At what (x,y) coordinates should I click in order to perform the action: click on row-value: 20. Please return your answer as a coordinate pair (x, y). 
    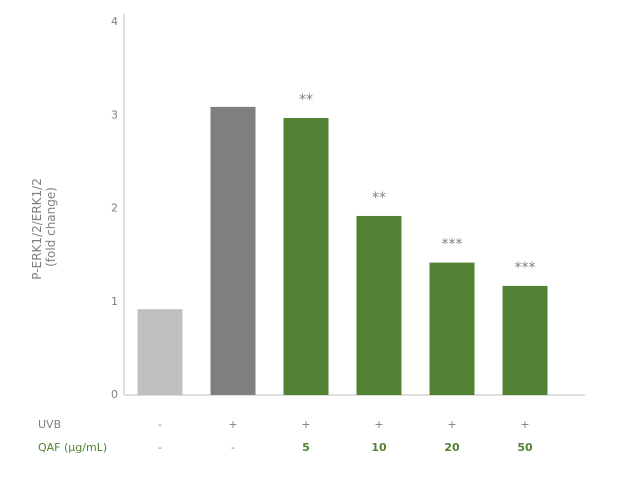
    Looking at the image, I should click on (452, 447).